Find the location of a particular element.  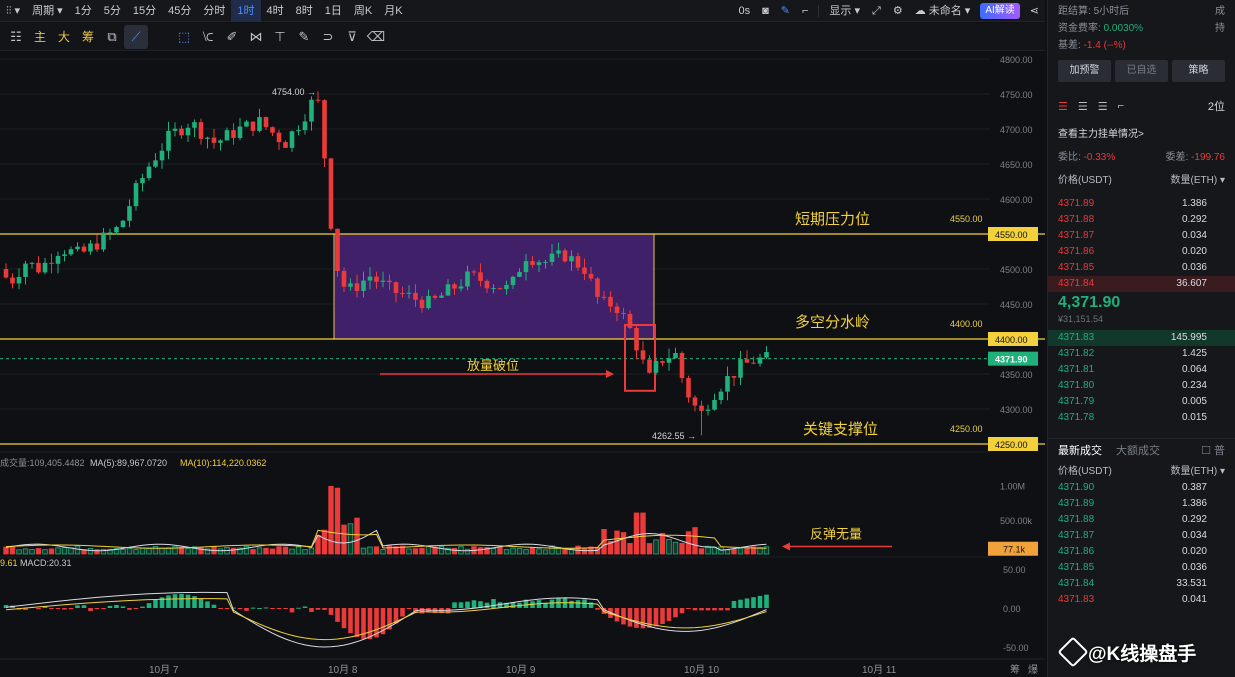

interval-1d: 1日 is located at coordinates (333, 10).